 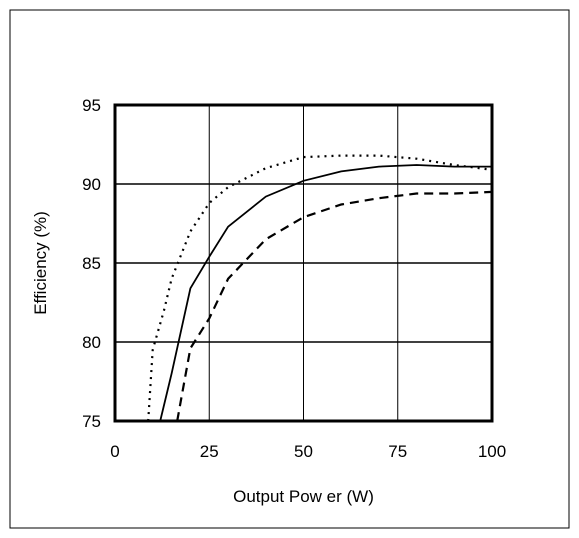 I want to click on x-tick-label: 100, so click(x=492, y=451).